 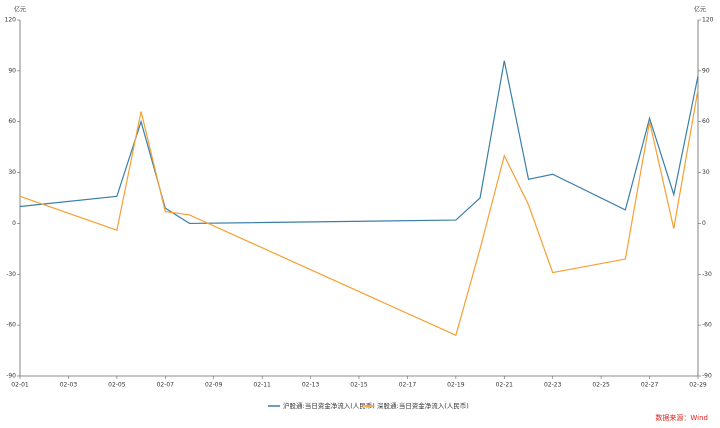 What do you see at coordinates (214, 385) in the screenshot?
I see `x-tick-label: 02-09` at bounding box center [214, 385].